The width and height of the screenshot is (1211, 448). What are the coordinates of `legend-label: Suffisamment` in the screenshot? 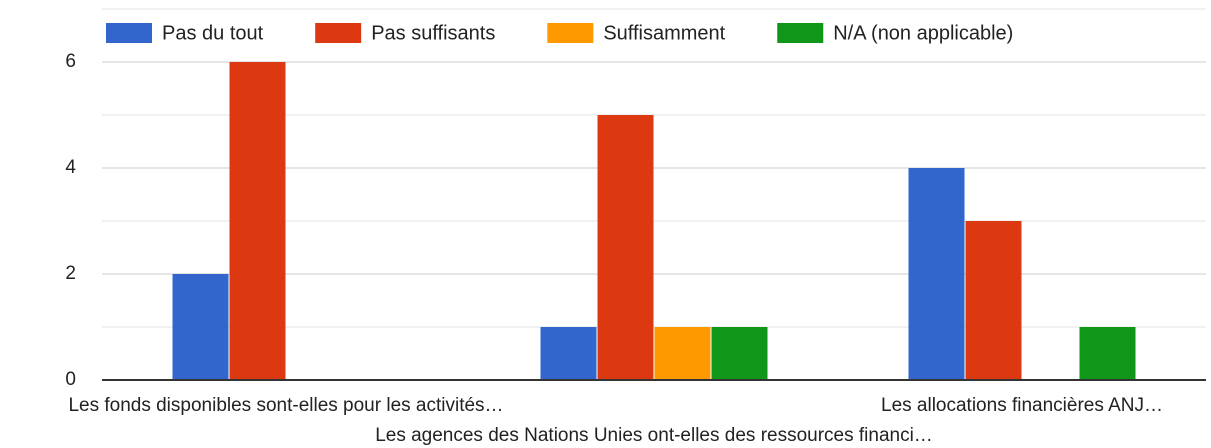 It's located at (664, 33).